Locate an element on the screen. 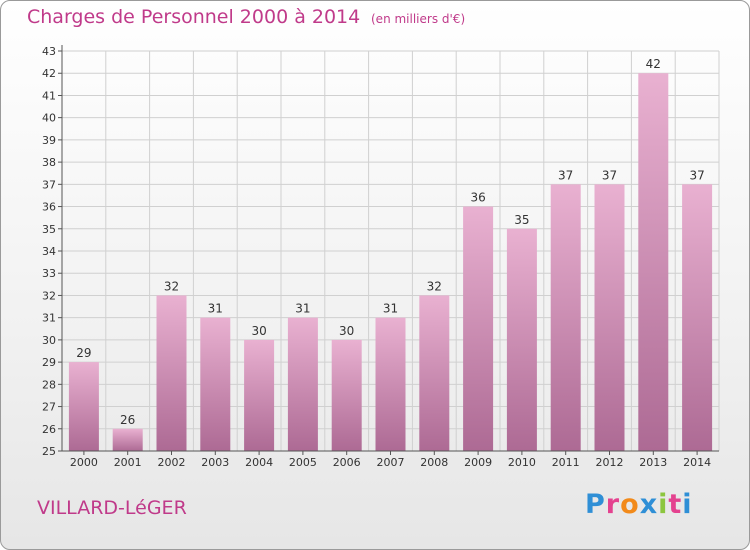 This screenshot has width=750, height=550. y-tick-label: 42 is located at coordinates (49, 73).